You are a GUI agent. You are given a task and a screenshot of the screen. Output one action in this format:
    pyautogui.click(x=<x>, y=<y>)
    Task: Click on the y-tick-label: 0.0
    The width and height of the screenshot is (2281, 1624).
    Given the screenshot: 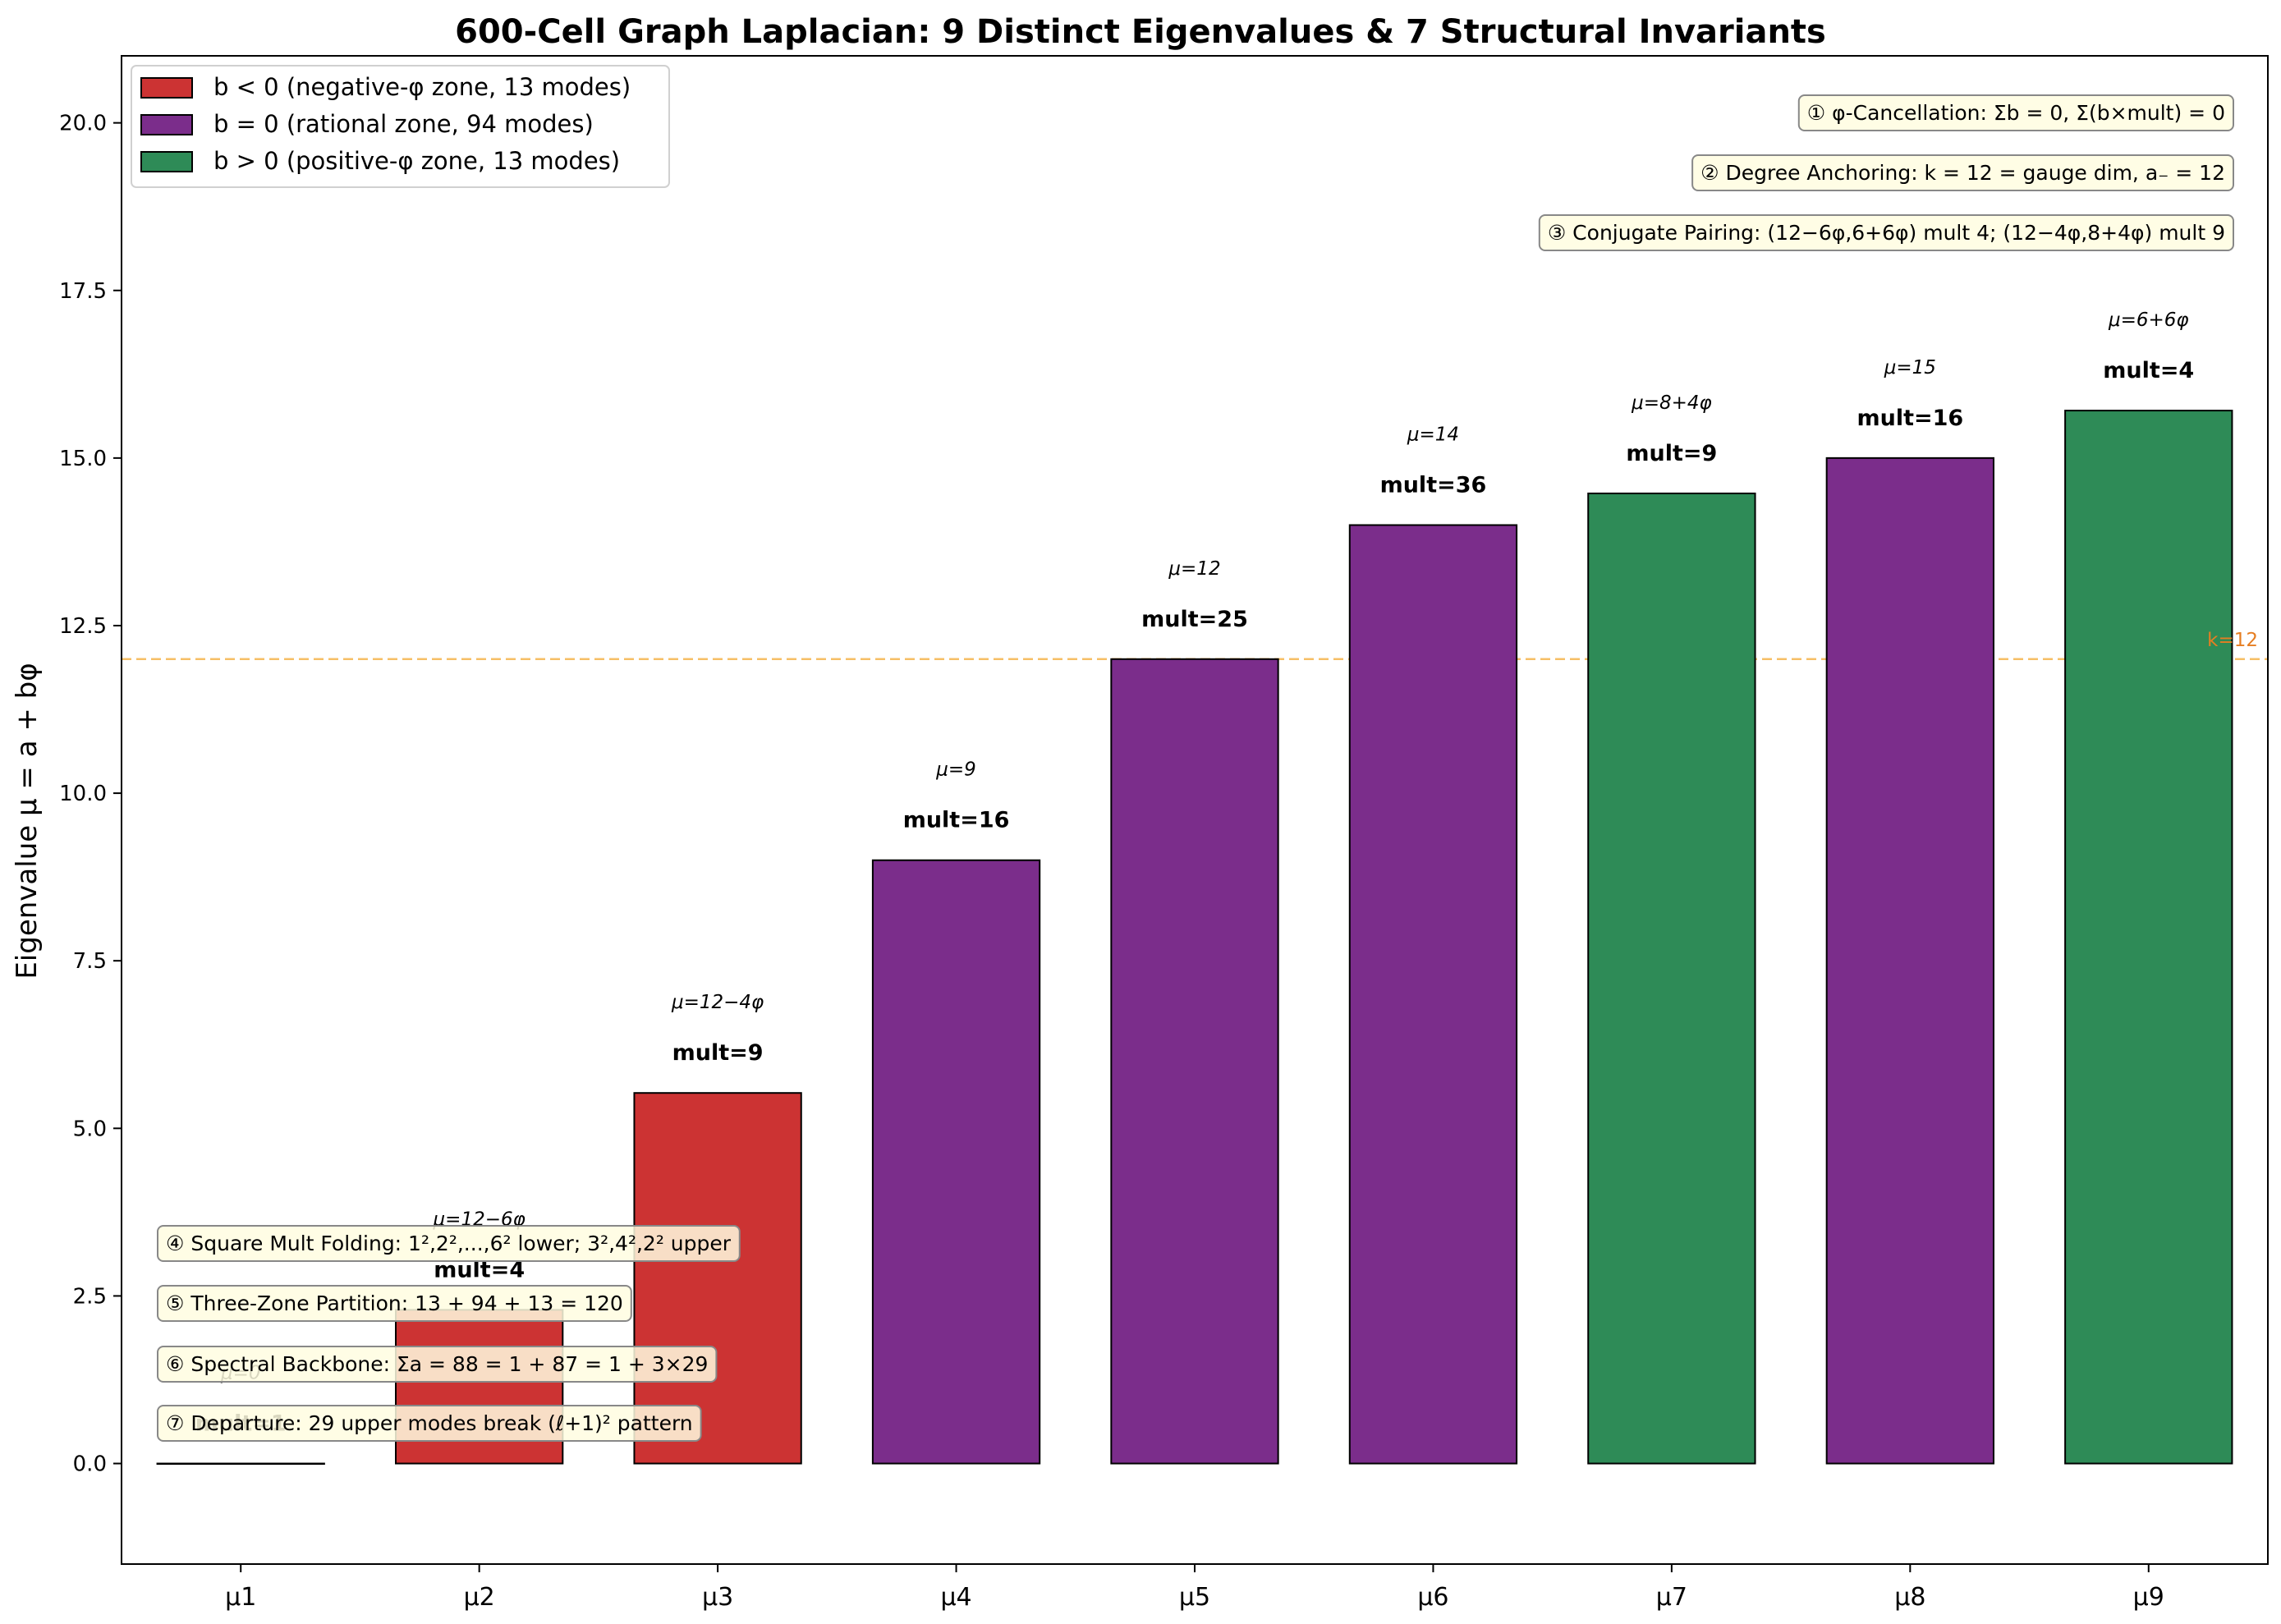 What is the action you would take?
    pyautogui.click(x=90, y=1464)
    